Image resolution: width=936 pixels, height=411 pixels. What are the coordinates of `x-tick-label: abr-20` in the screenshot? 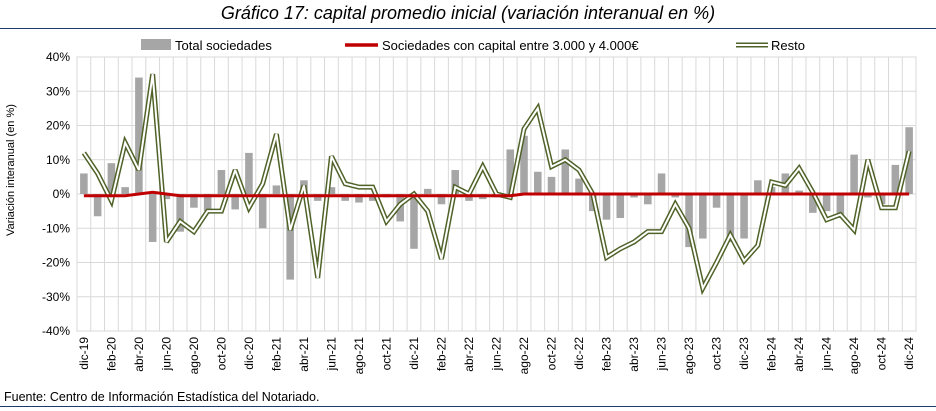 It's located at (139, 354).